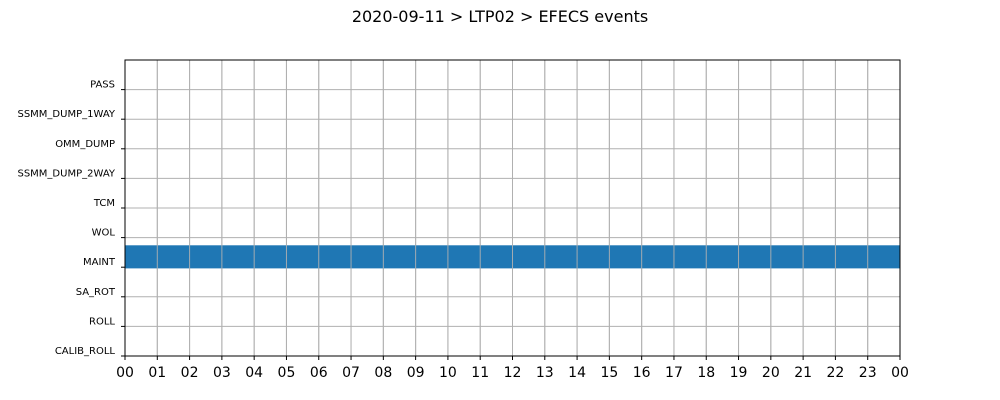 This screenshot has height=400, width=1000. Describe the element at coordinates (383, 373) in the screenshot. I see `x-tick-label: 08` at that location.